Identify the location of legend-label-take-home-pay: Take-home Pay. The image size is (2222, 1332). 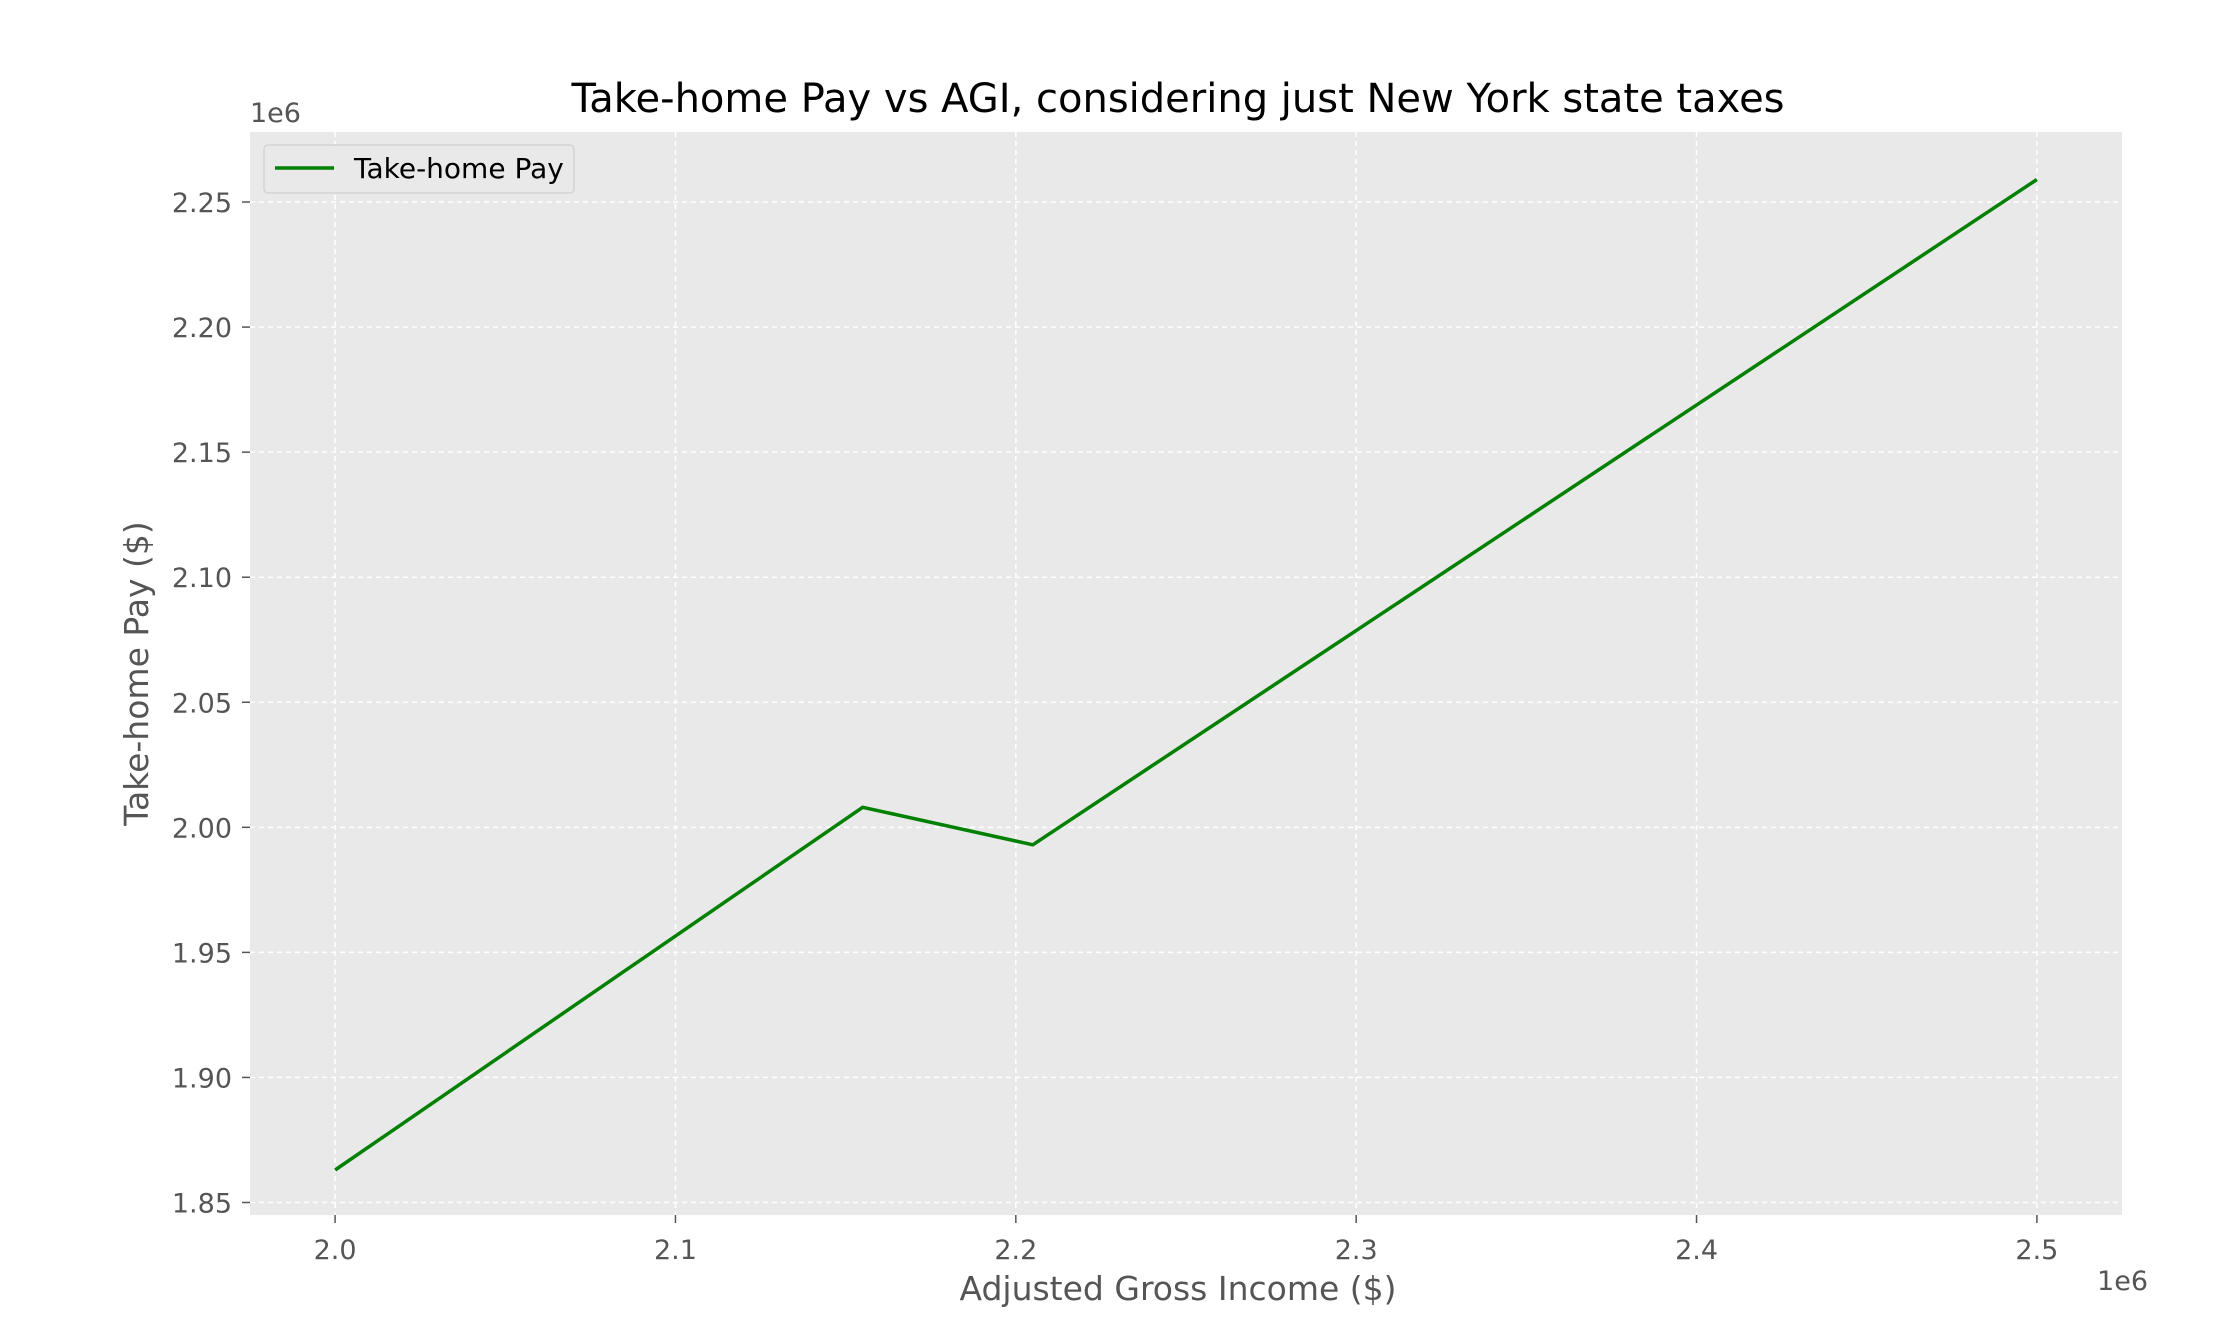
(458, 168).